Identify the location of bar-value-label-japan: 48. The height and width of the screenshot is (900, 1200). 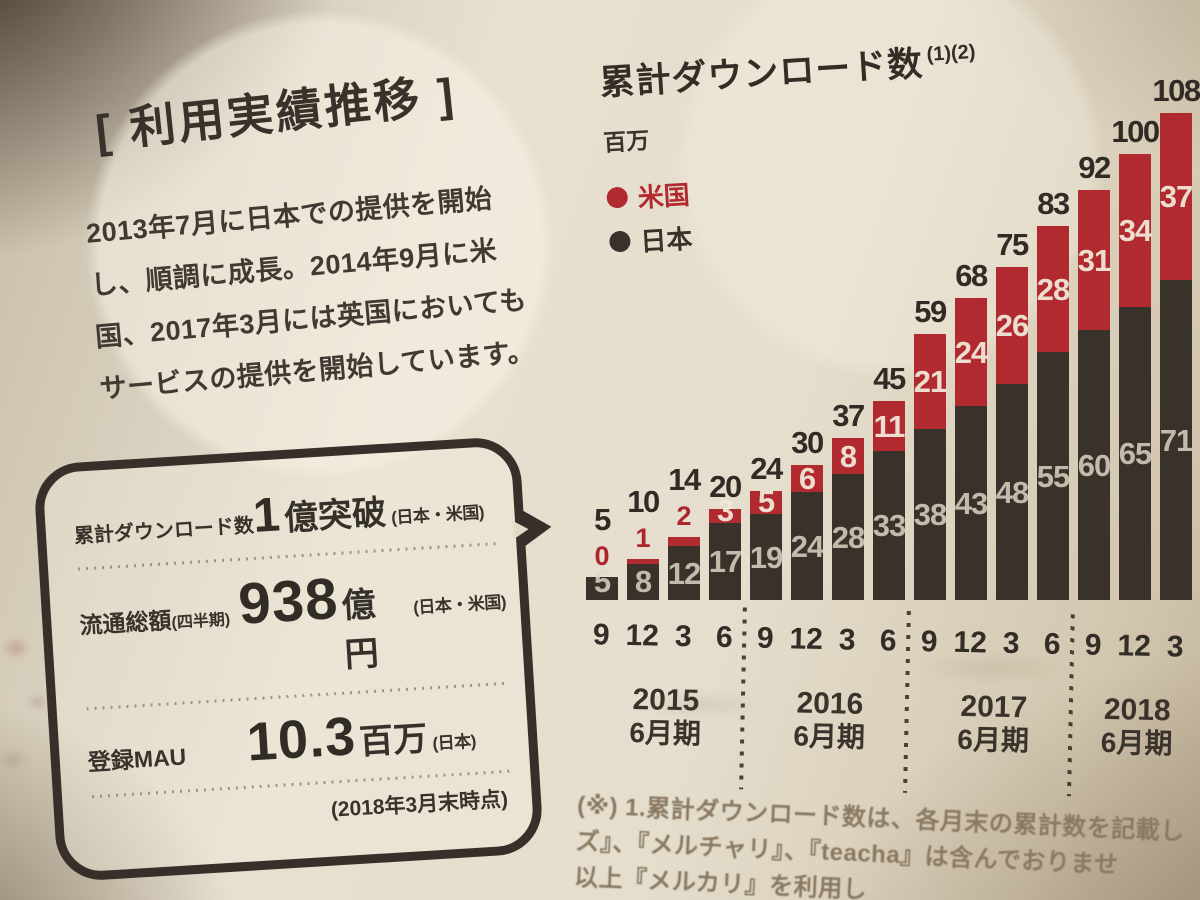
(1012, 492).